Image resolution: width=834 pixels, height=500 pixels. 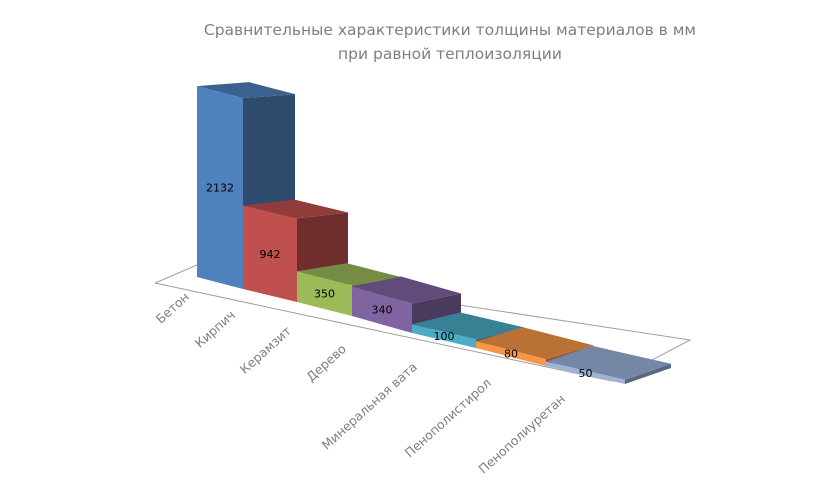 I want to click on data-label: 50, so click(x=586, y=373).